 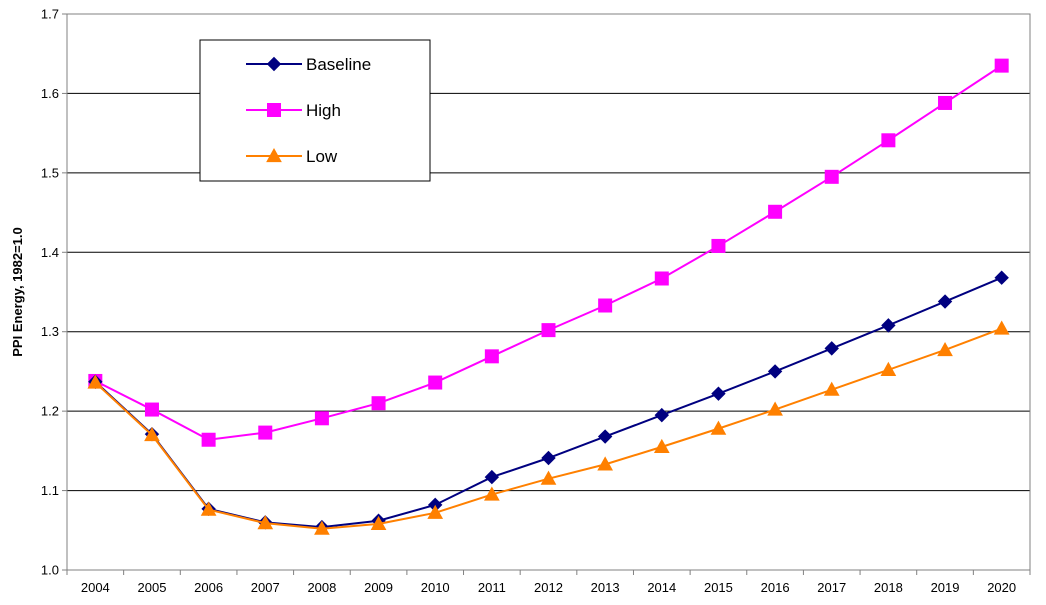 What do you see at coordinates (50, 411) in the screenshot?
I see `y-tick-label: 1.2` at bounding box center [50, 411].